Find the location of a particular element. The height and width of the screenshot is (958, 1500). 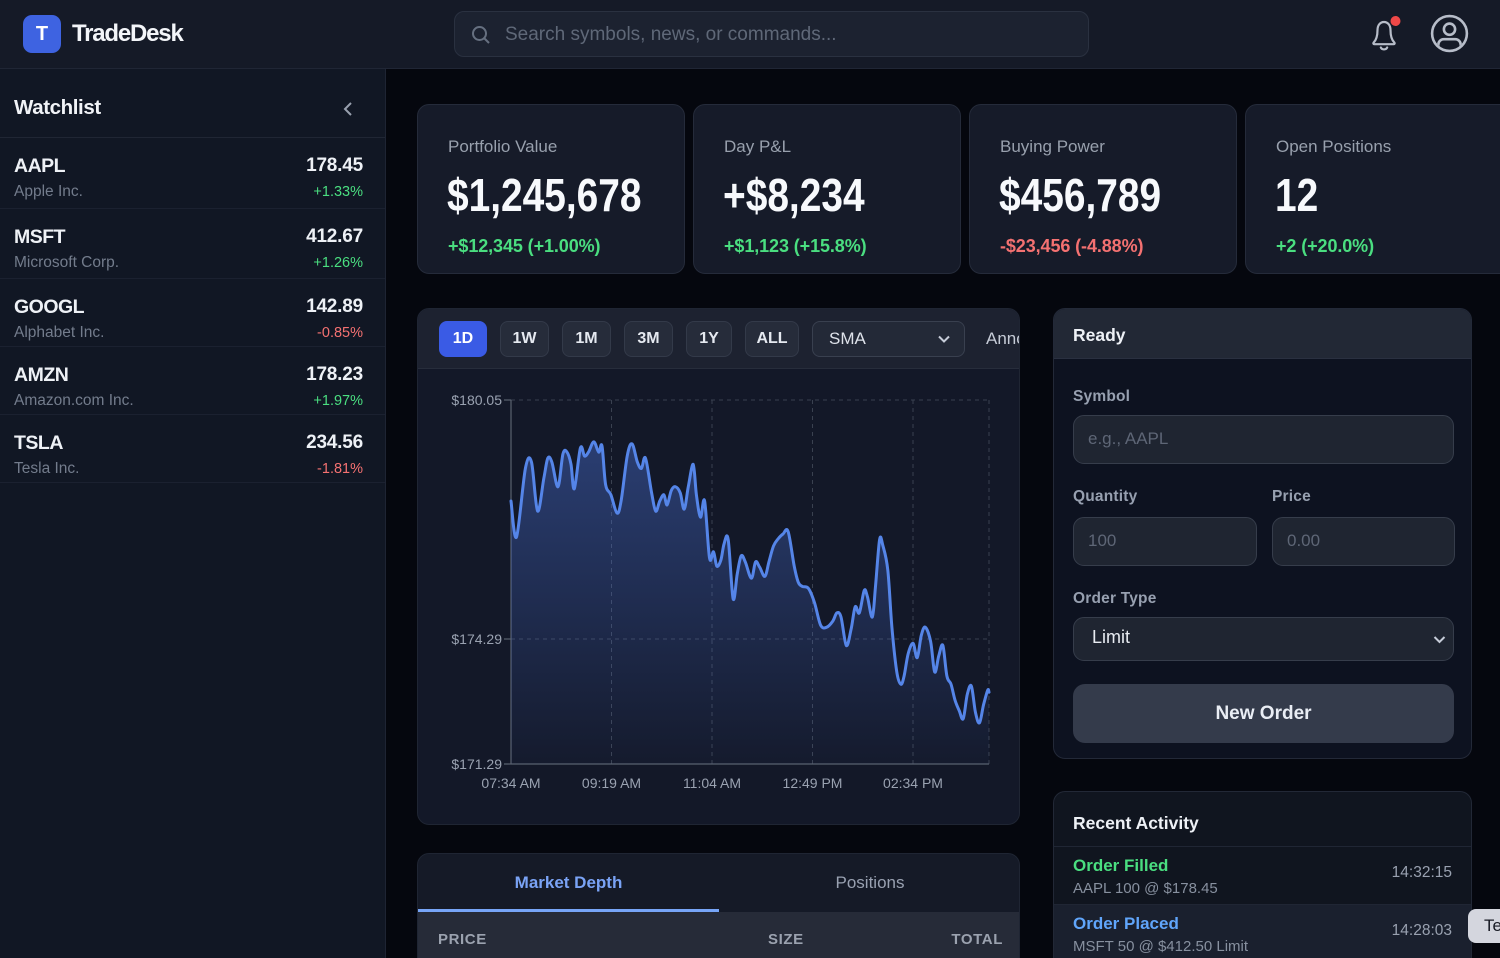

svg-text: 02:34 PM is located at coordinates (913, 783).